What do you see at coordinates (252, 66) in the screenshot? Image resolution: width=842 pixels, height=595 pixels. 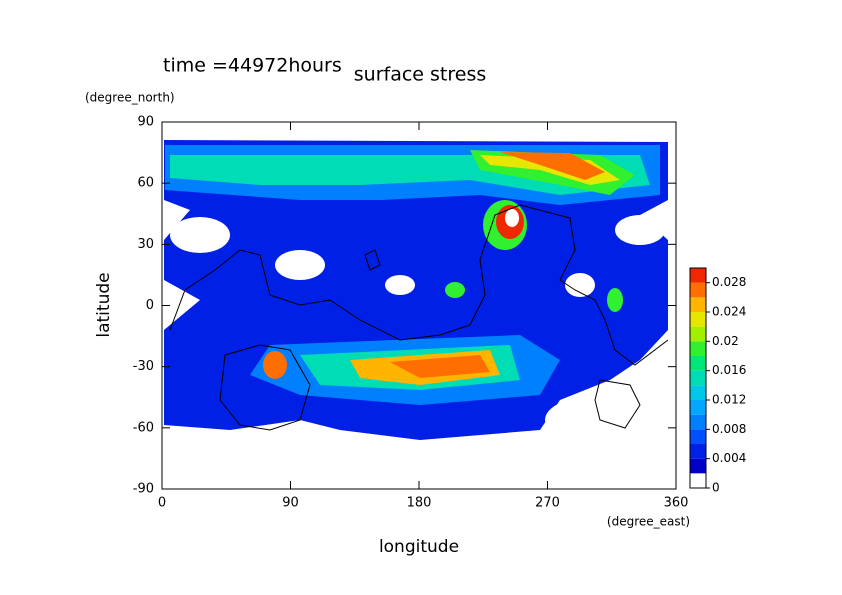 I see `time-label: time =44972hours` at bounding box center [252, 66].